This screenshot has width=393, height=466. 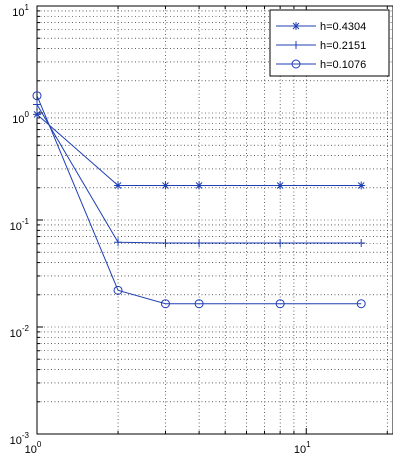 I want to click on legend-label: h=0.2151, so click(x=343, y=46).